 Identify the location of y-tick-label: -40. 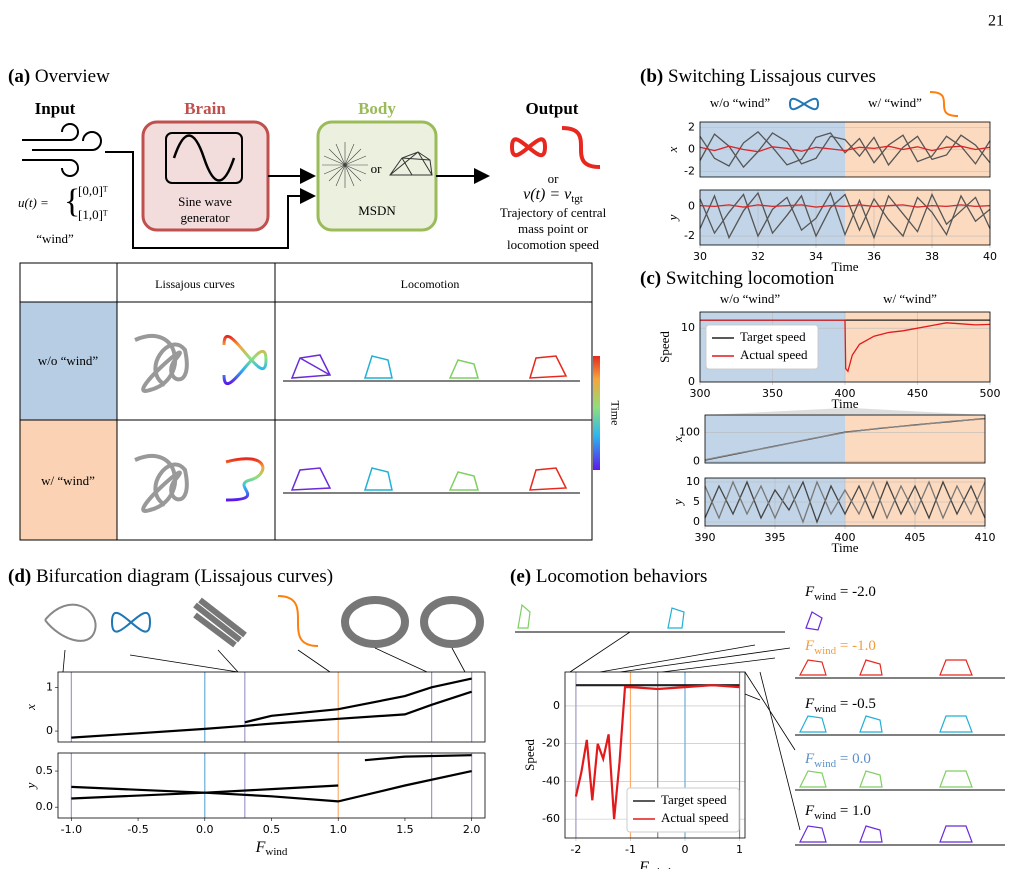
(551, 780).